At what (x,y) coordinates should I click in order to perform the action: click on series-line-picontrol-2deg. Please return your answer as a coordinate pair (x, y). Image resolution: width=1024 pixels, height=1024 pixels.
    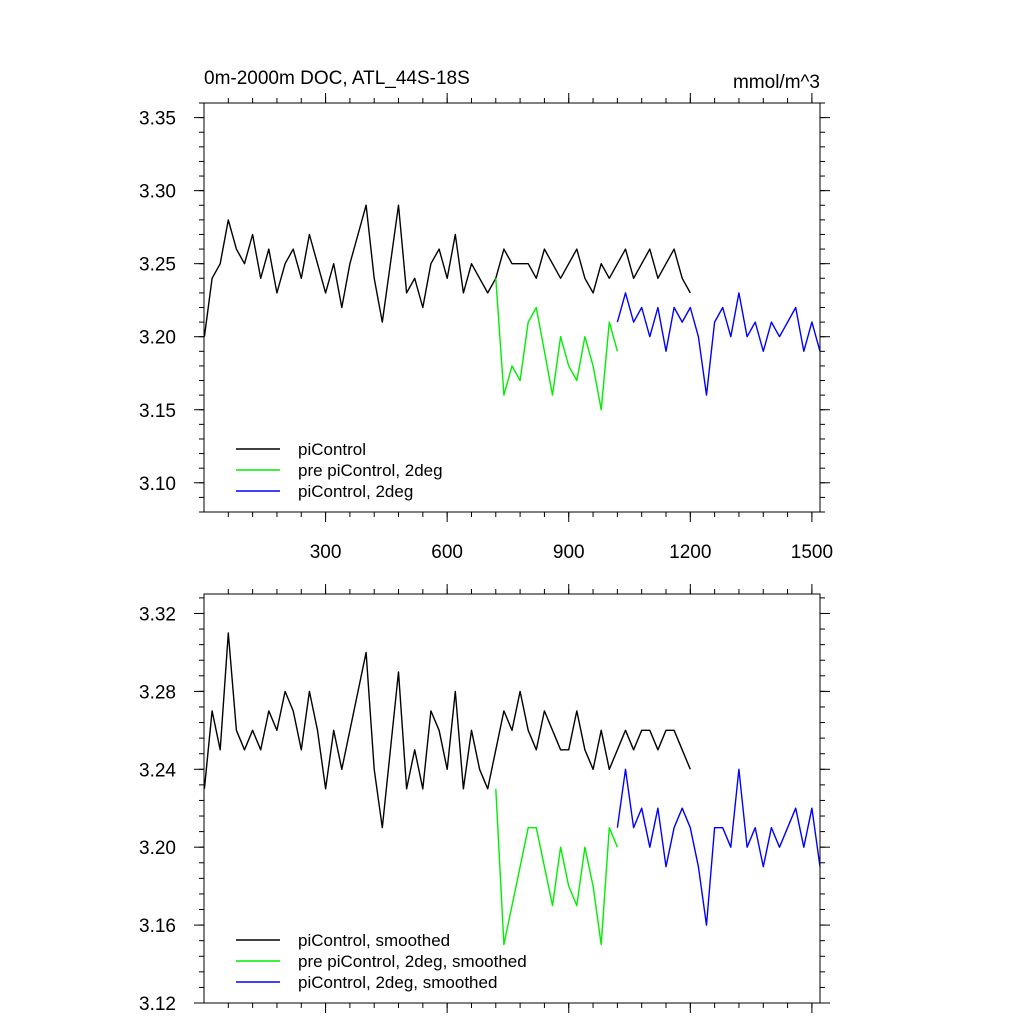
    Looking at the image, I should click on (718, 344).